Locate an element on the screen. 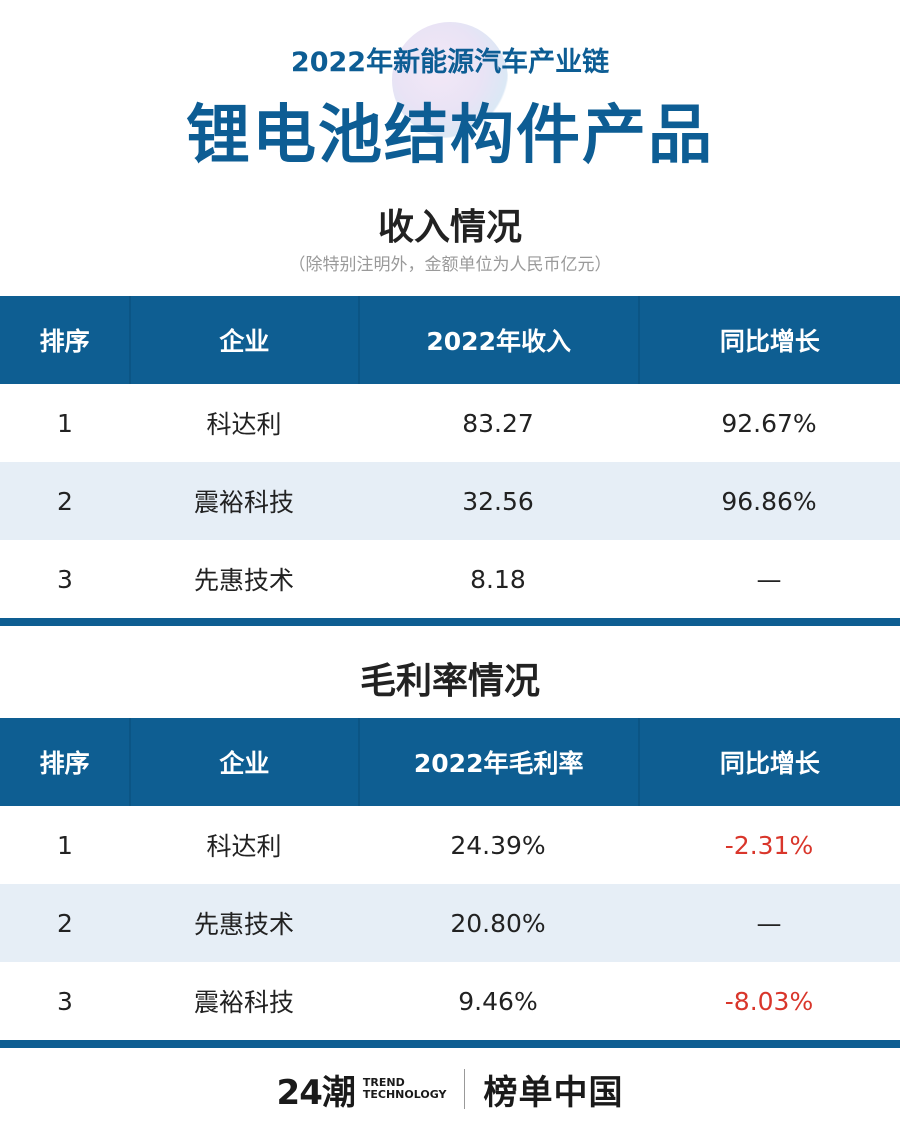 Image resolution: width=900 pixels, height=1140 pixels. value-cell: 8.18 is located at coordinates (498, 579).